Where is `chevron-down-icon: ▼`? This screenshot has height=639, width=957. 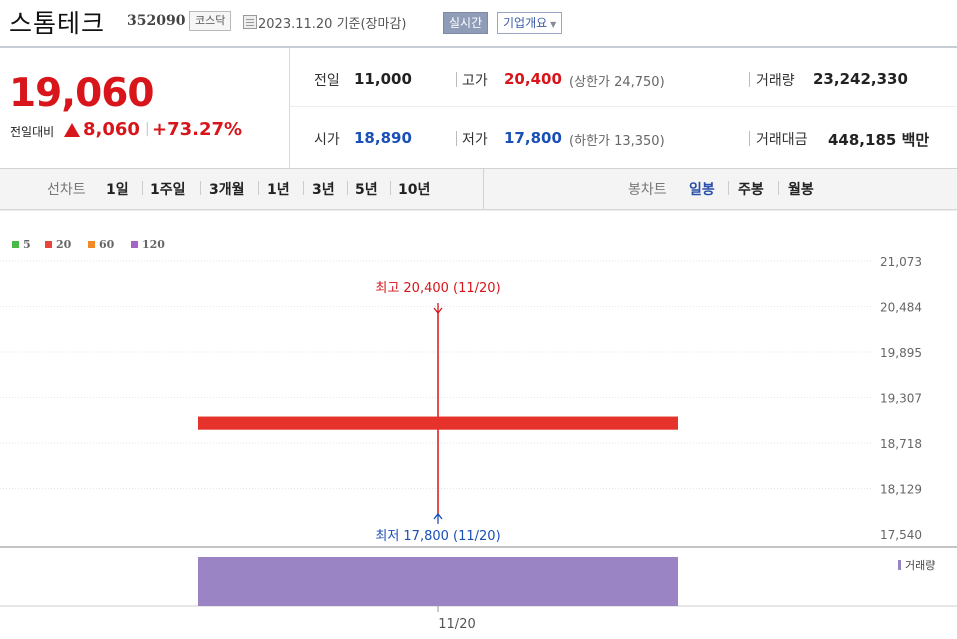
chevron-down-icon: ▼ is located at coordinates (553, 24).